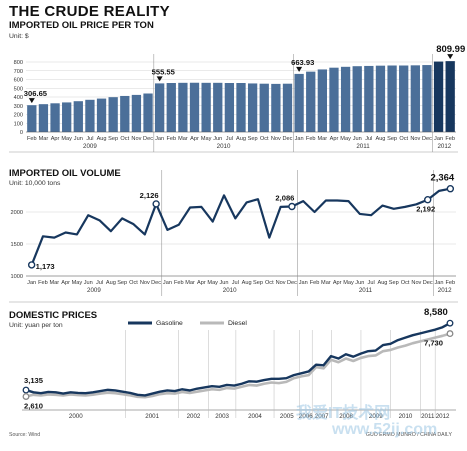 The height and width of the screenshot is (451, 467). I want to click on panel3-title: DOMESTIC PRICES, so click(53, 315).